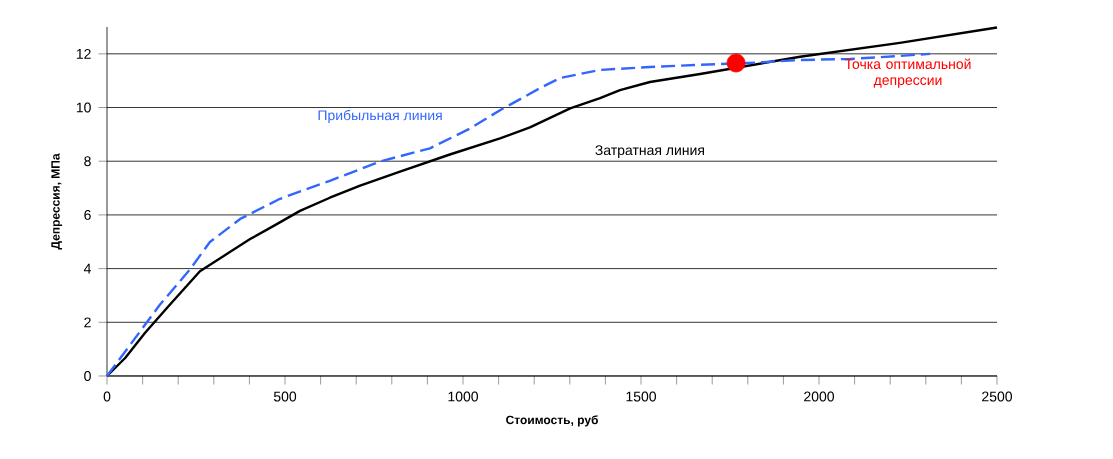  I want to click on y-tick-label: 12, so click(83, 53).